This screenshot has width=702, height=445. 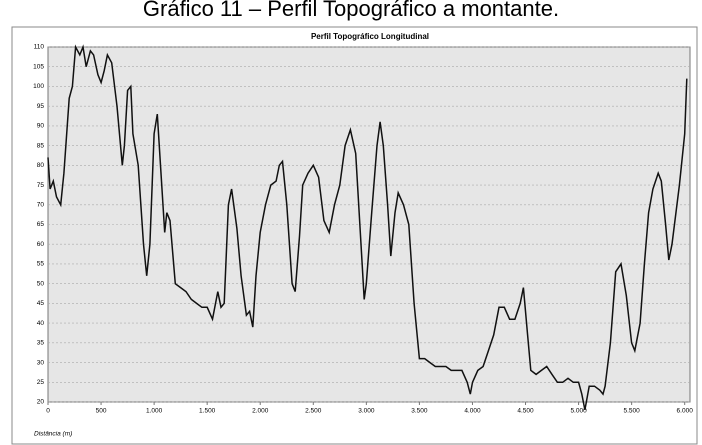 What do you see at coordinates (313, 411) in the screenshot?
I see `x-tick-label: 2.500` at bounding box center [313, 411].